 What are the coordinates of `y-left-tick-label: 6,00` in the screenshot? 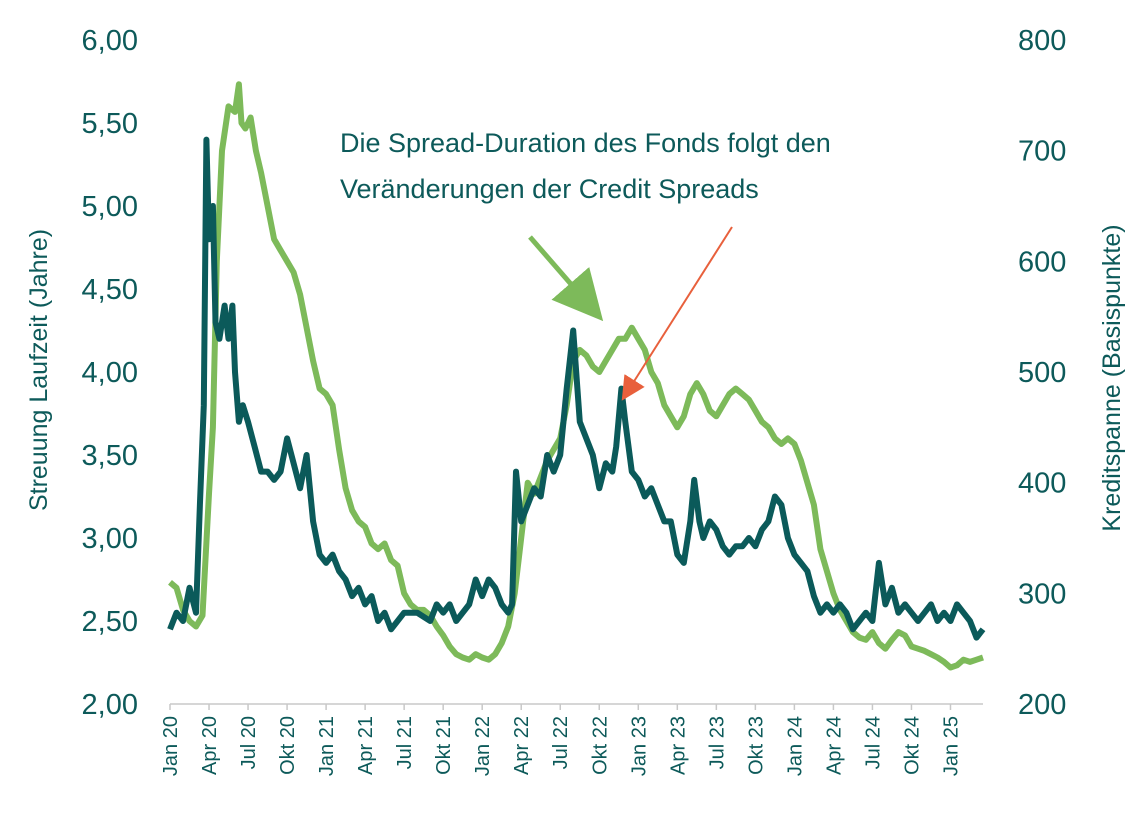 It's located at (110, 41).